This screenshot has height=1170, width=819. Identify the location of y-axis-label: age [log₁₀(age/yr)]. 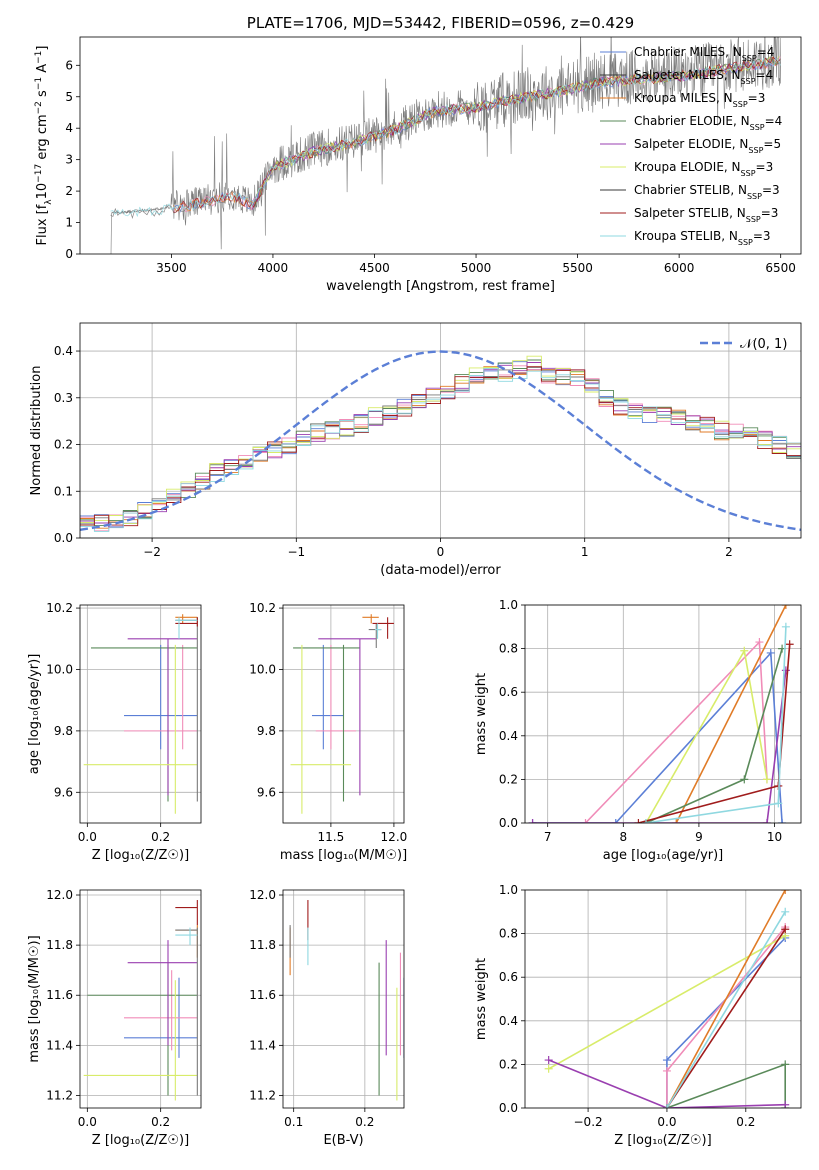
(34, 714).